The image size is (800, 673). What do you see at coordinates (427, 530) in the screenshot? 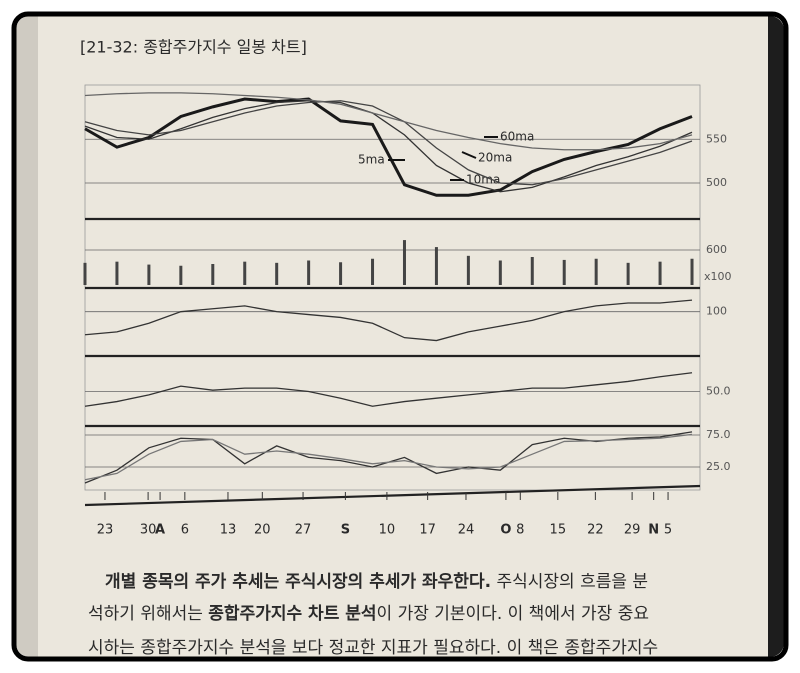
I see `x-tick-label: 17` at bounding box center [427, 530].